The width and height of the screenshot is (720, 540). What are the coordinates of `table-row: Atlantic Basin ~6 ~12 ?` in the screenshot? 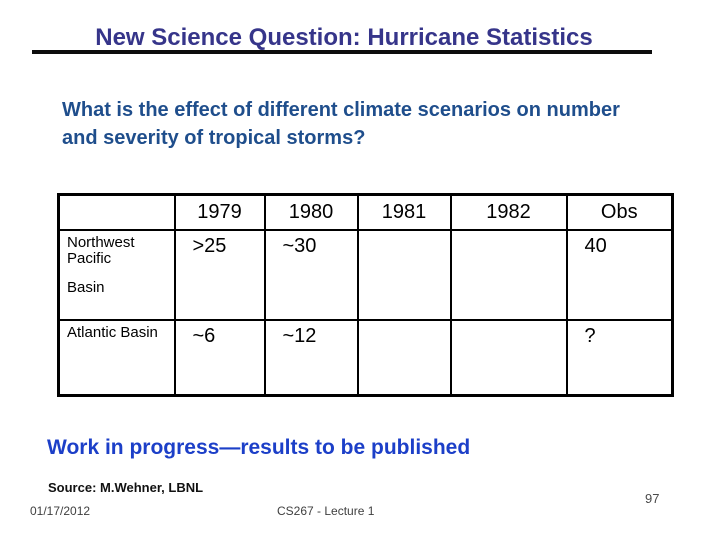 It's located at (365, 357).